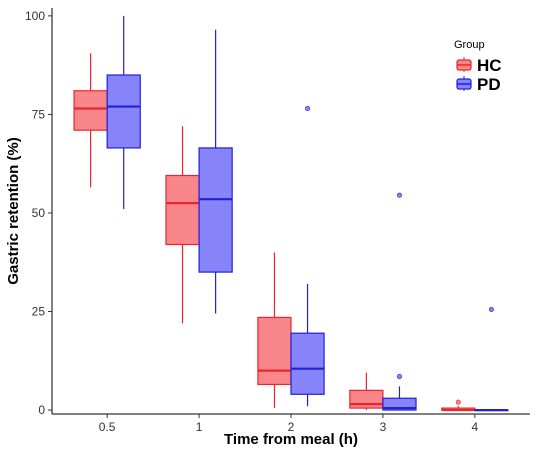 Image resolution: width=536 pixels, height=455 pixels. Describe the element at coordinates (199, 427) in the screenshot. I see `x-tick-label: 1` at that location.